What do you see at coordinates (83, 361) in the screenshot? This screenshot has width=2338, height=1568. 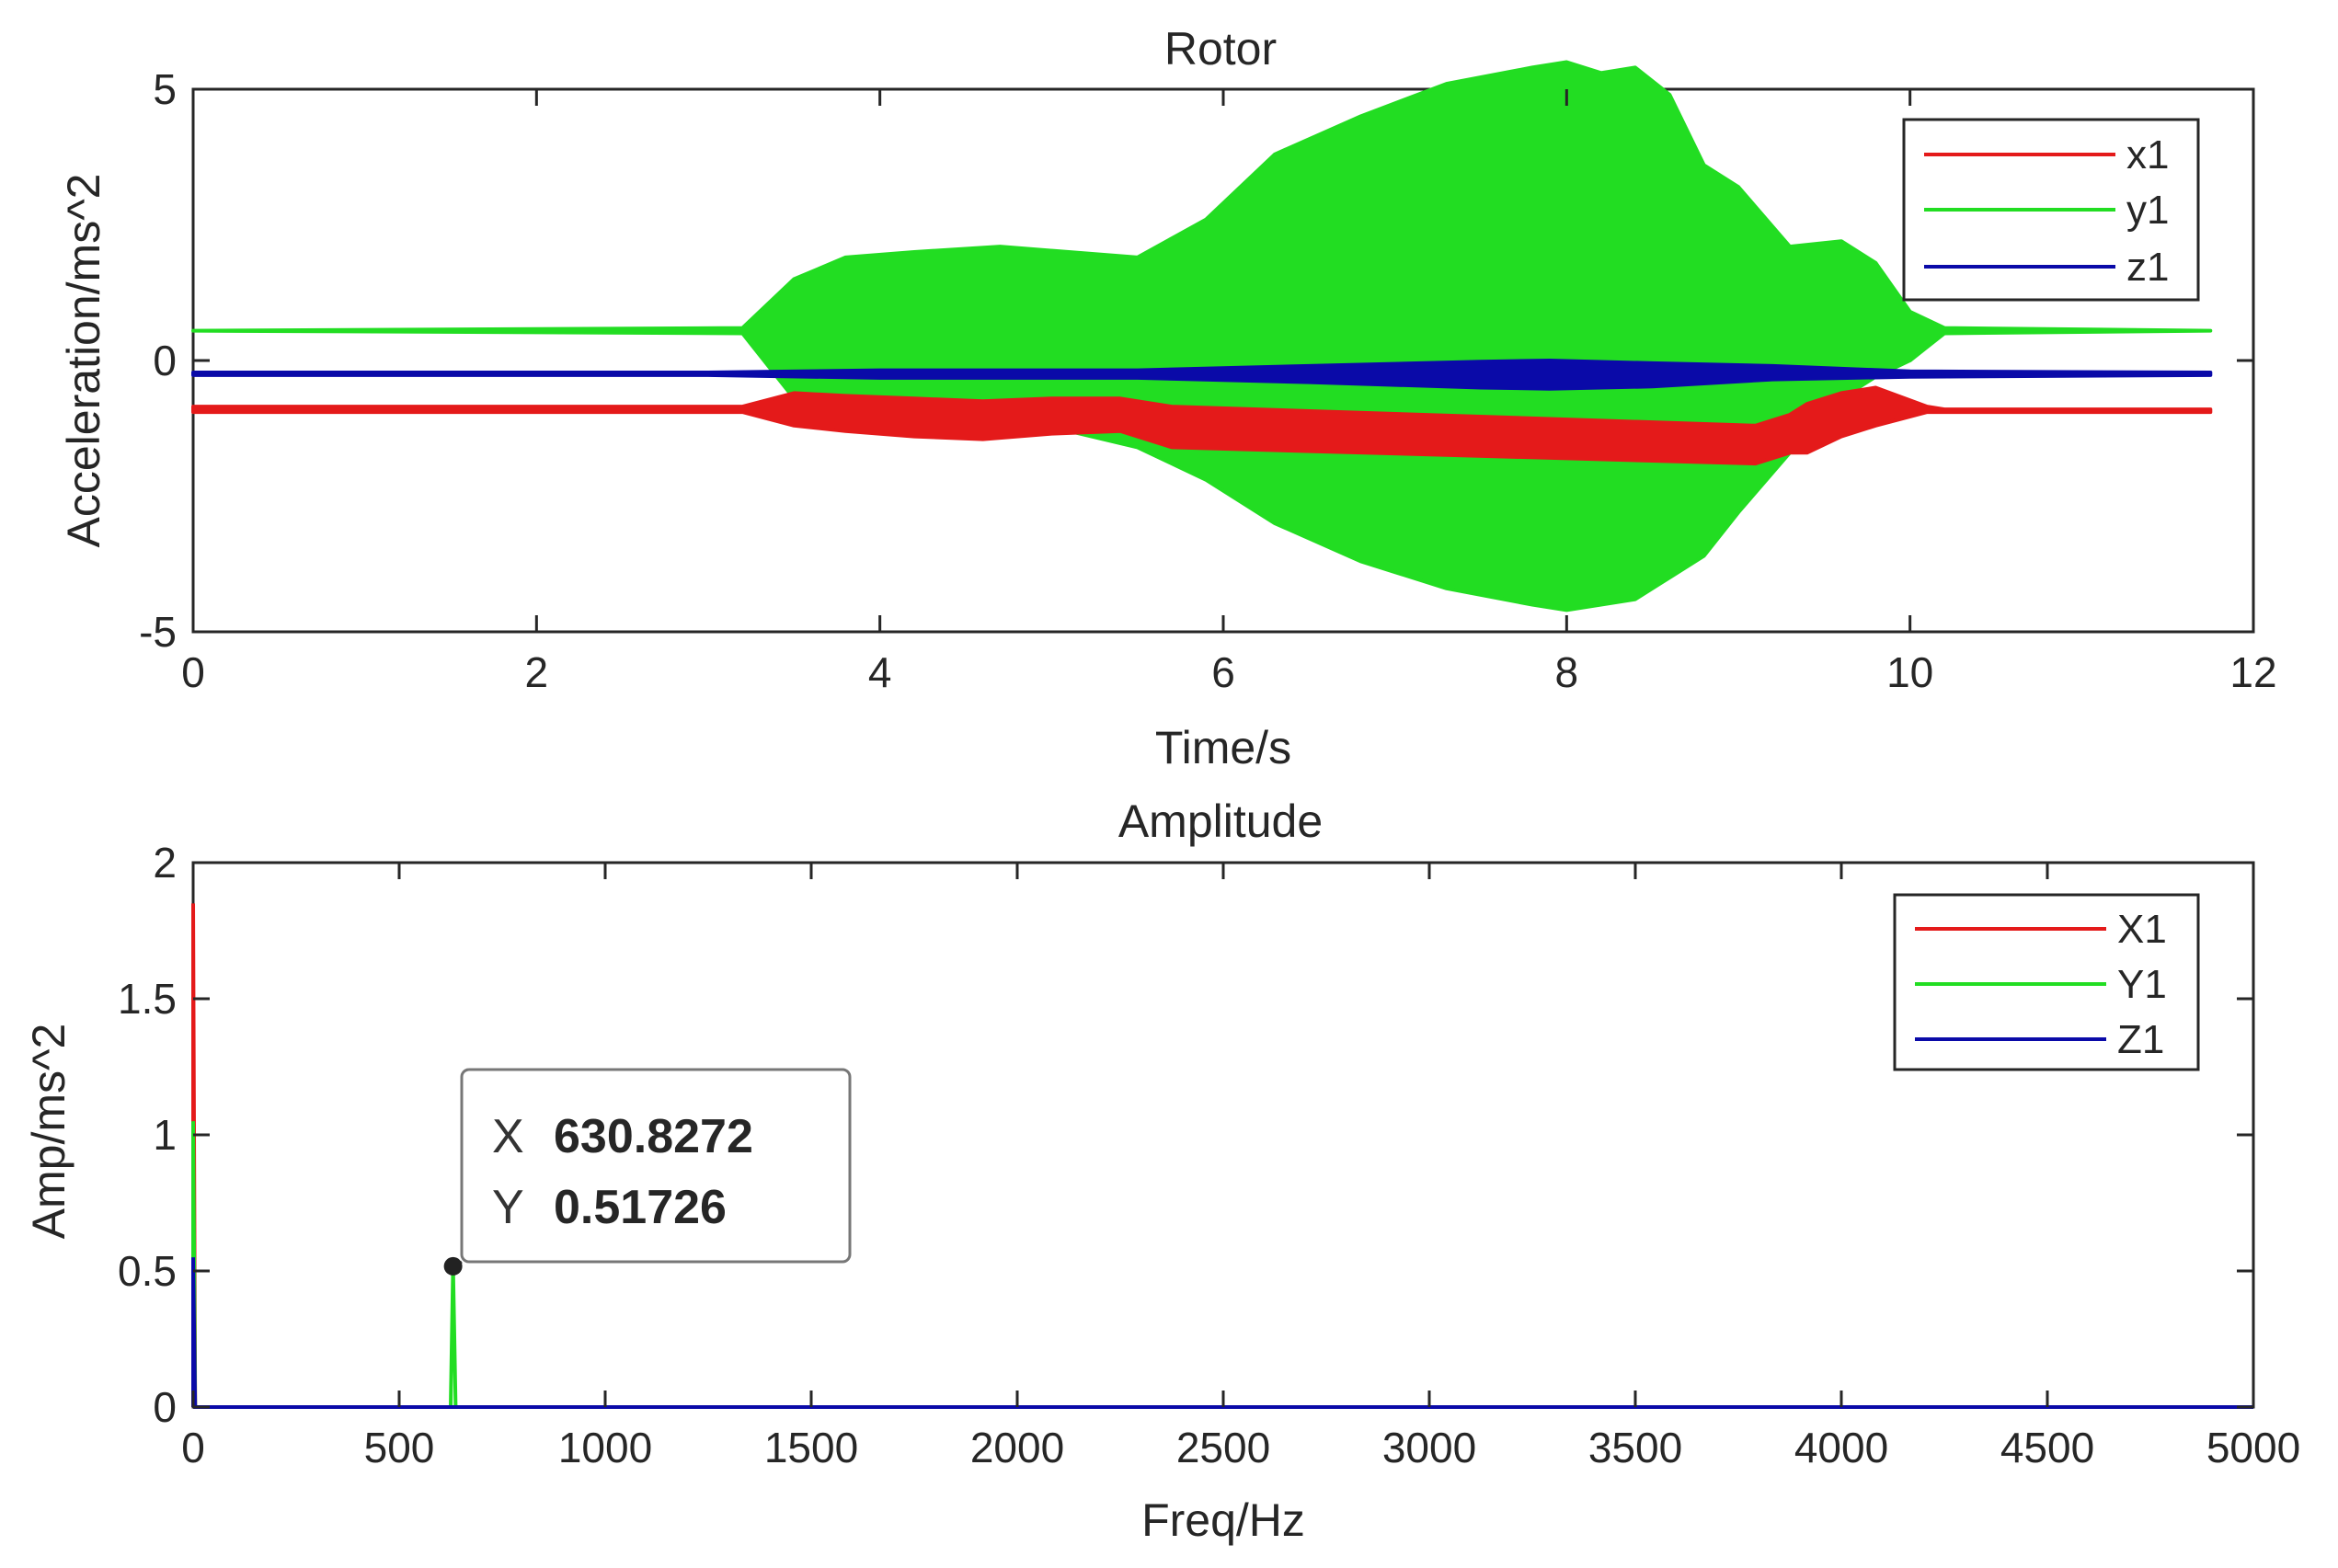 I see `rotor-ylabel: Acceleration/ms^2` at bounding box center [83, 361].